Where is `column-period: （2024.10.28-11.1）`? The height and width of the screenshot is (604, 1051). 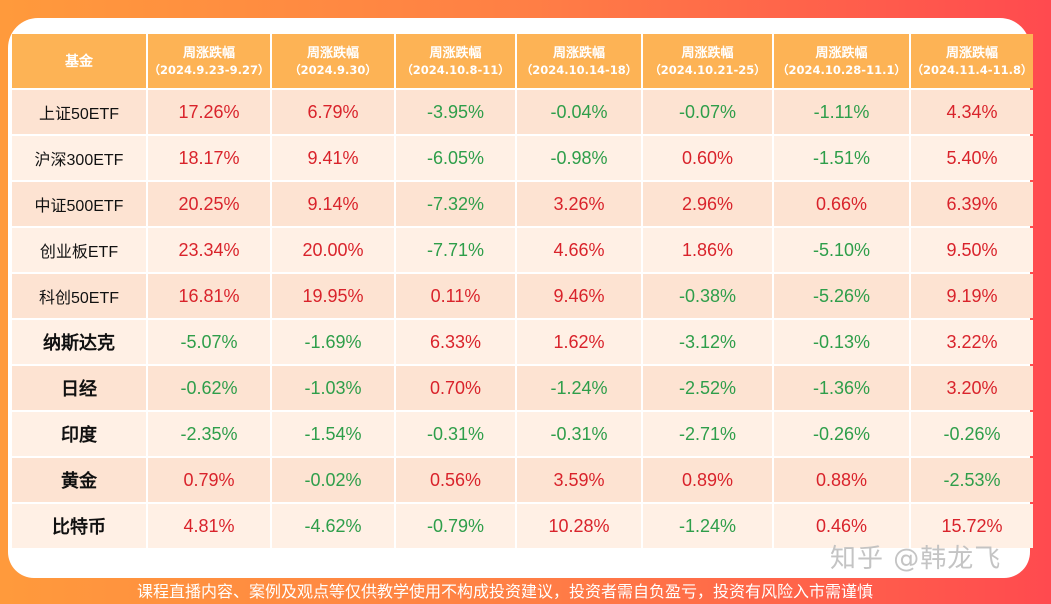
column-period: （2024.10.28-11.1） is located at coordinates (841, 69).